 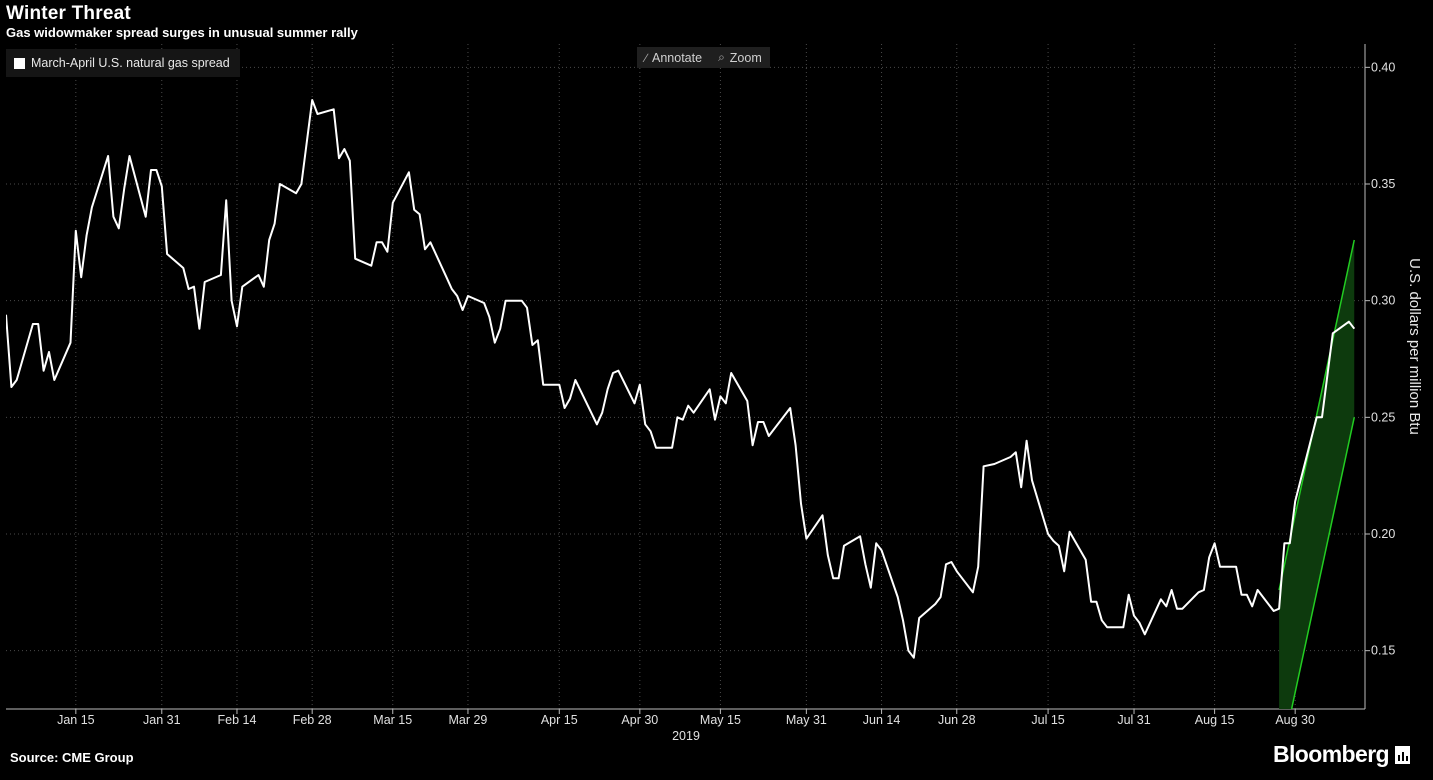 I want to click on x-tick-label: May 15, so click(x=720, y=720).